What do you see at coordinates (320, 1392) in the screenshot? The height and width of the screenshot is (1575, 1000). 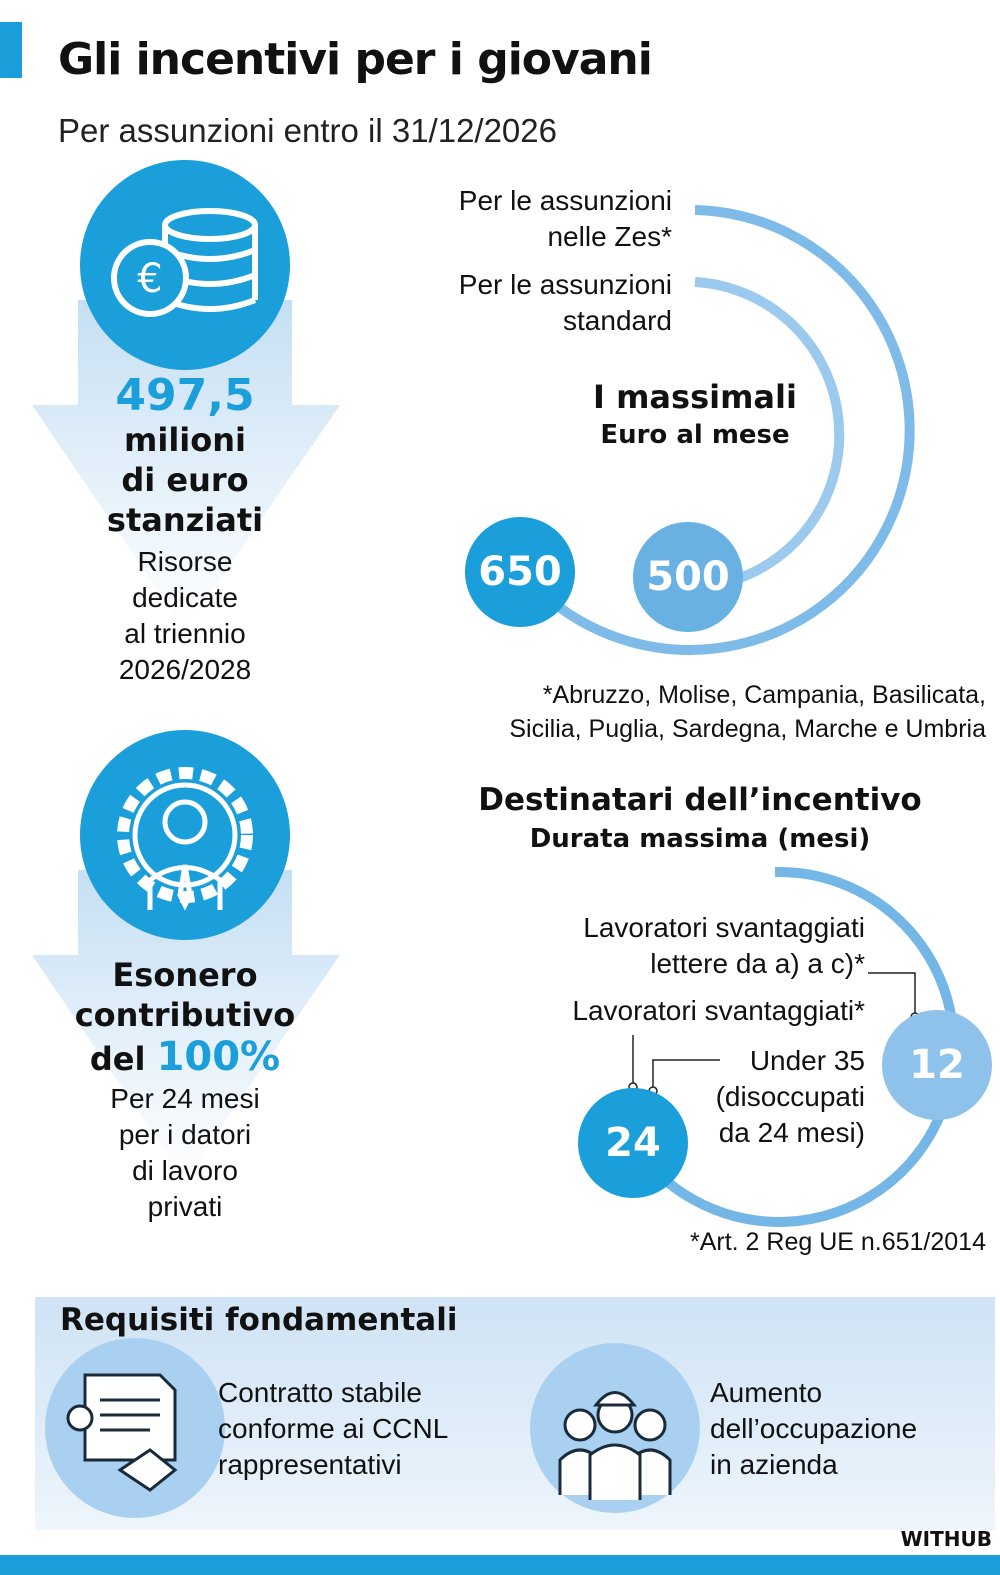 I see `requisito-1: Contratto stabile` at bounding box center [320, 1392].